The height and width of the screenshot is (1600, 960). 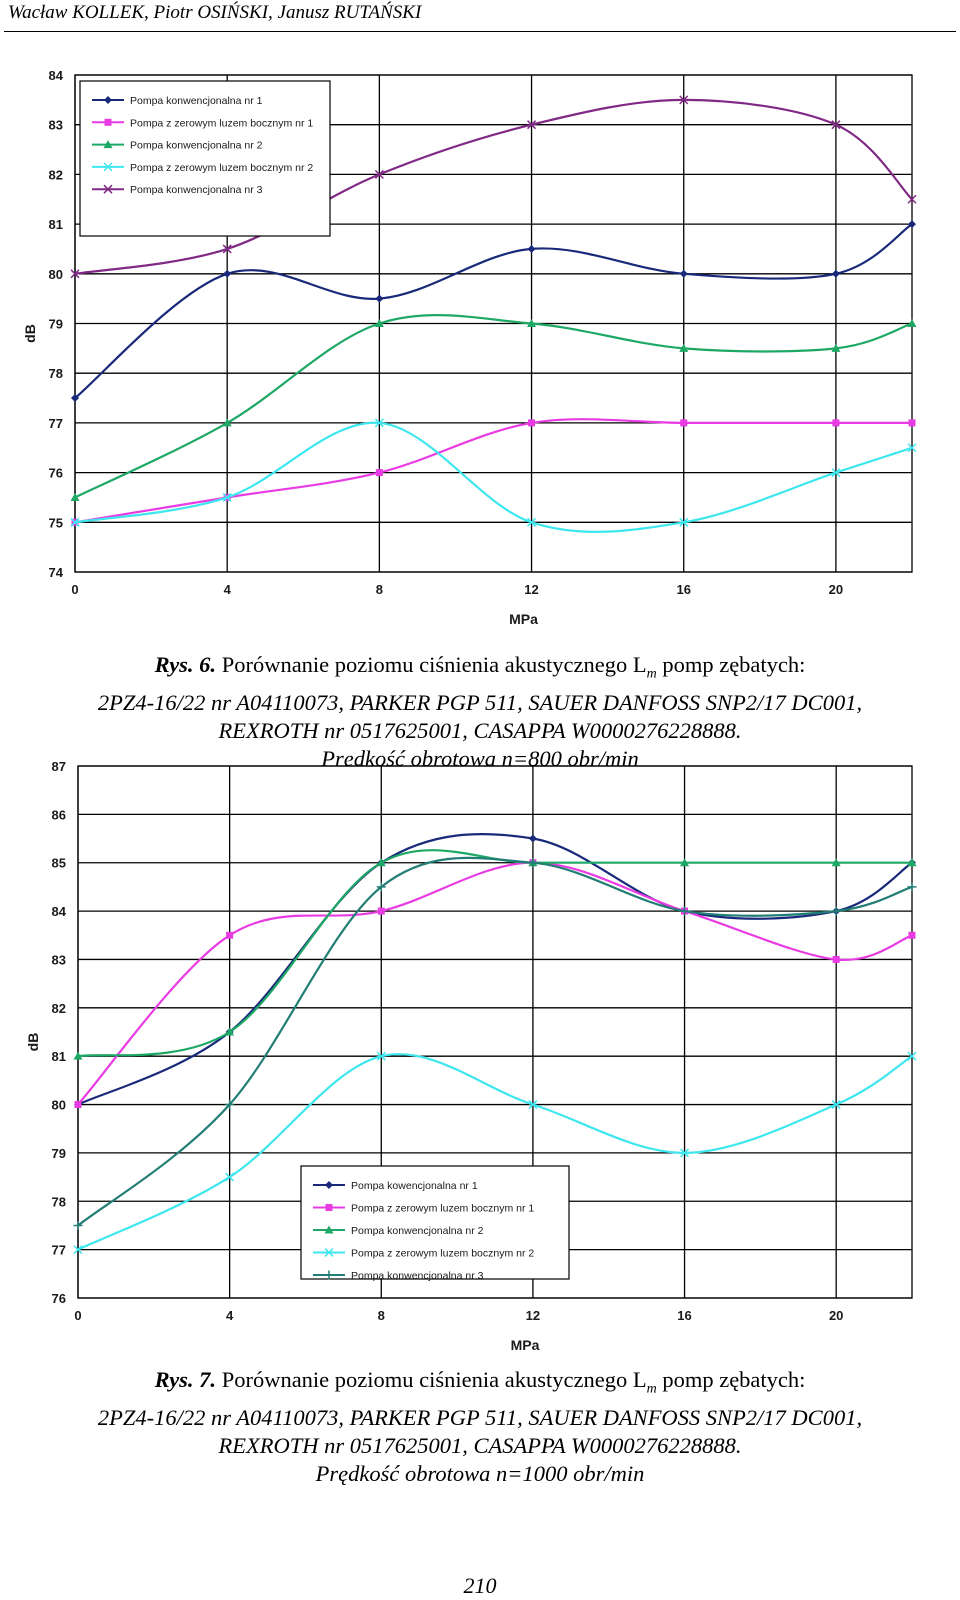 What do you see at coordinates (59, 1153) in the screenshot?
I see `chart-2-y-tick-label: 79` at bounding box center [59, 1153].